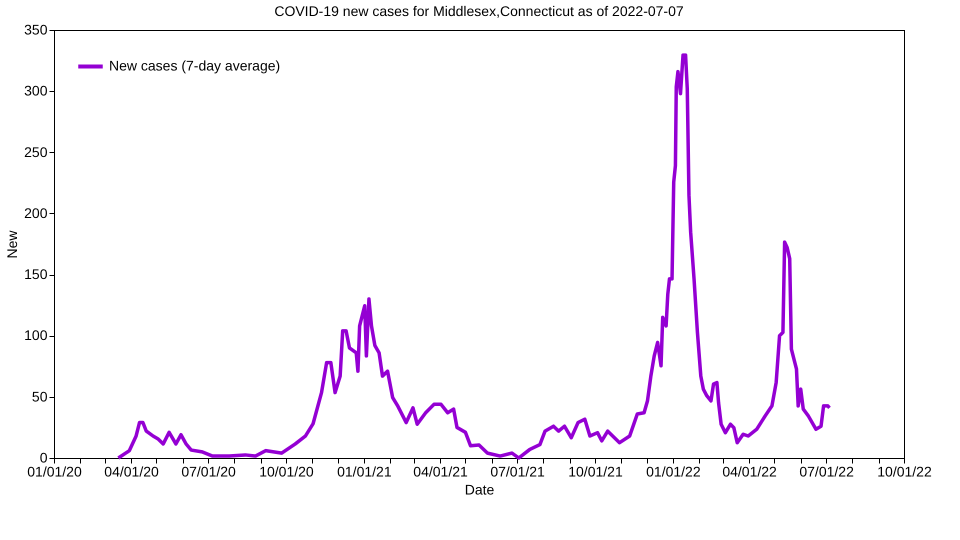 This screenshot has width=960, height=540. Describe the element at coordinates (12, 244) in the screenshot. I see `y-axis-title: New` at that location.